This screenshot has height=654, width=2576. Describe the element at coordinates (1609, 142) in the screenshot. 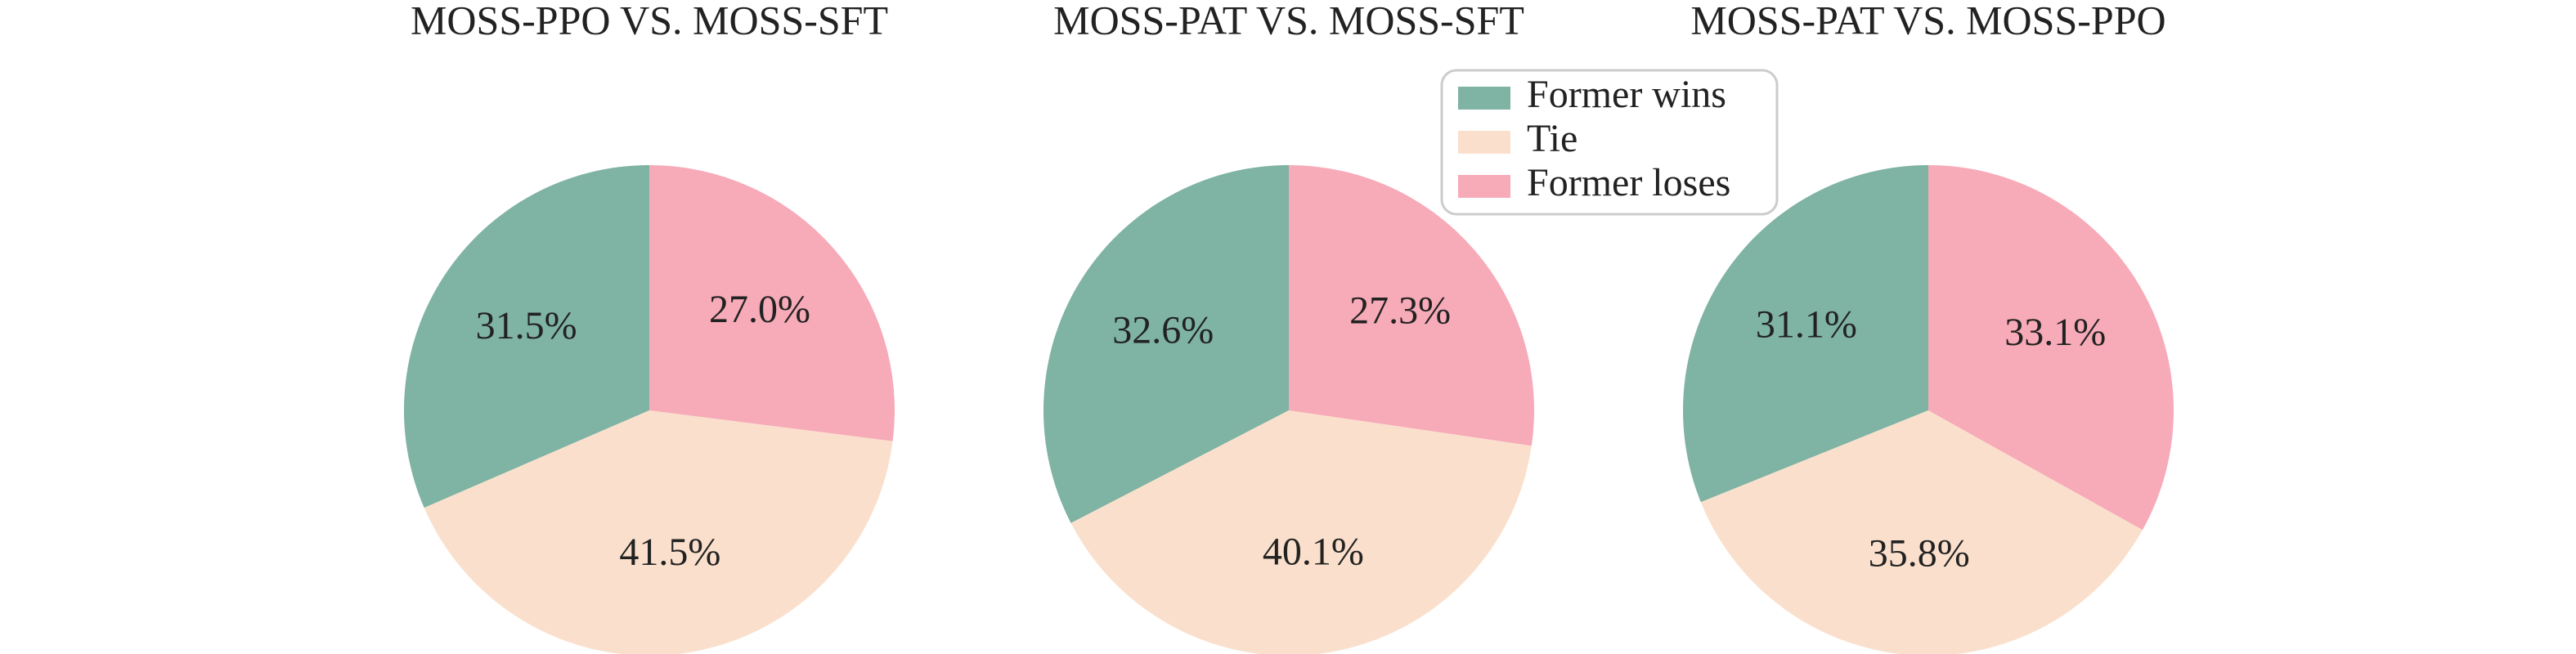

I see `legend-box` at that location.